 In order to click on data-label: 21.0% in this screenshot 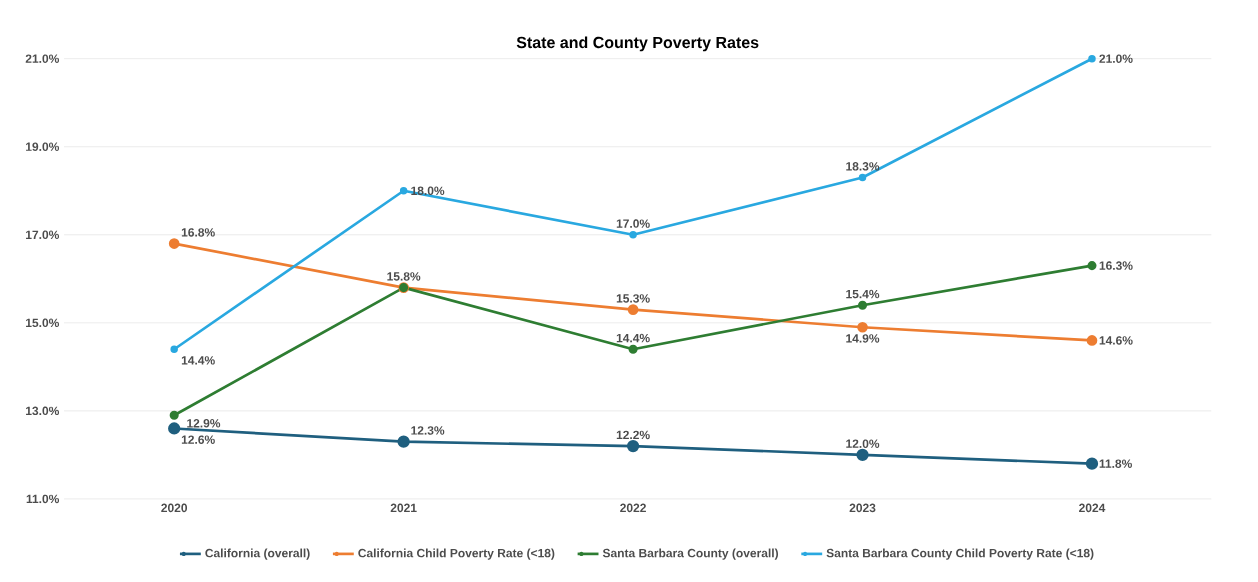, I will do `click(1116, 59)`.